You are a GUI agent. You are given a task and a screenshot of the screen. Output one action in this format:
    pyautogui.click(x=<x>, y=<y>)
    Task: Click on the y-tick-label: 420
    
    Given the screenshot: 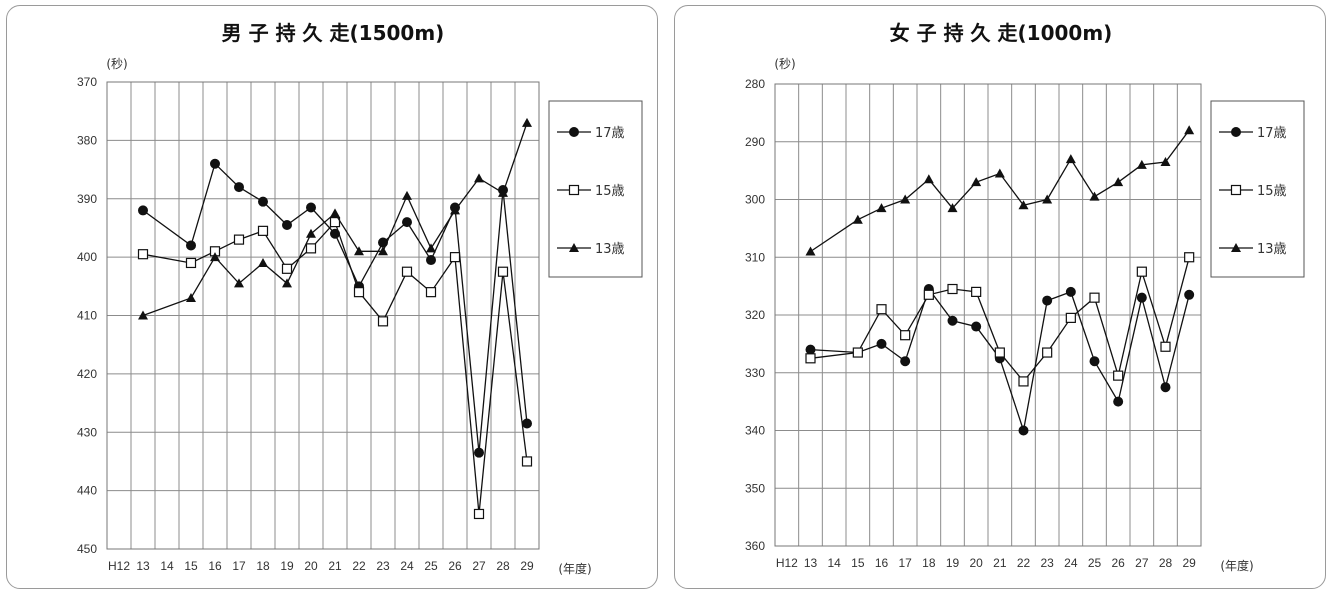 What is the action you would take?
    pyautogui.click(x=87, y=374)
    